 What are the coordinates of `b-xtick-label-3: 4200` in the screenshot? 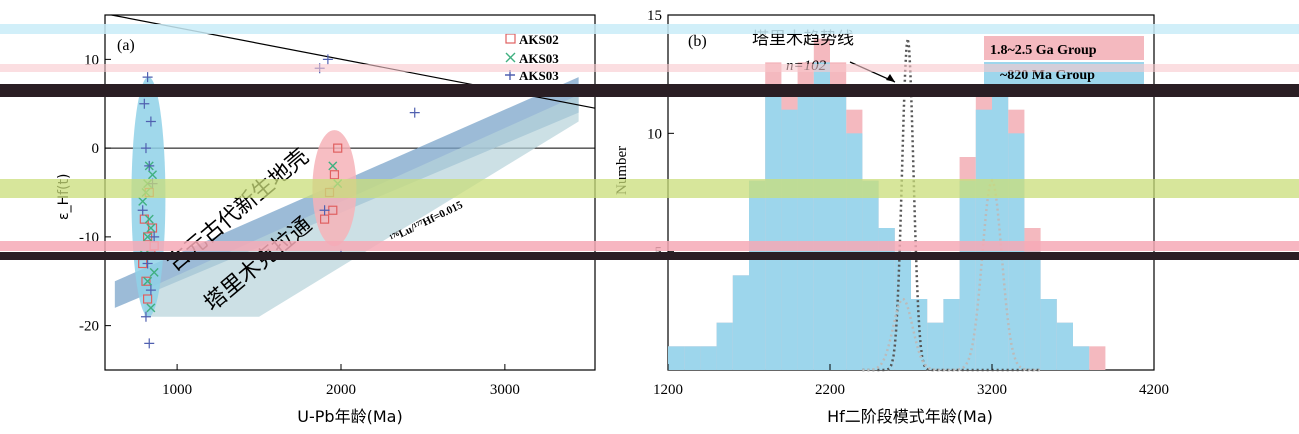 It's located at (1154, 390).